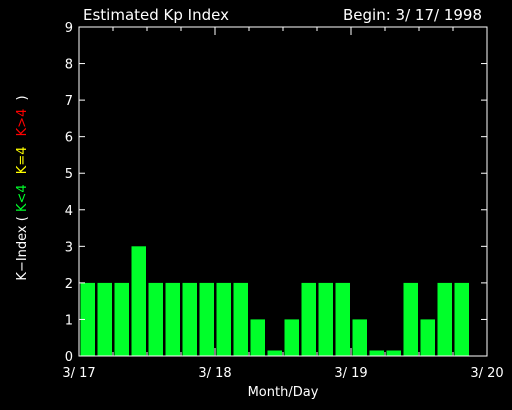  I want to click on x-tick-label: 3/ 18, so click(214, 373).